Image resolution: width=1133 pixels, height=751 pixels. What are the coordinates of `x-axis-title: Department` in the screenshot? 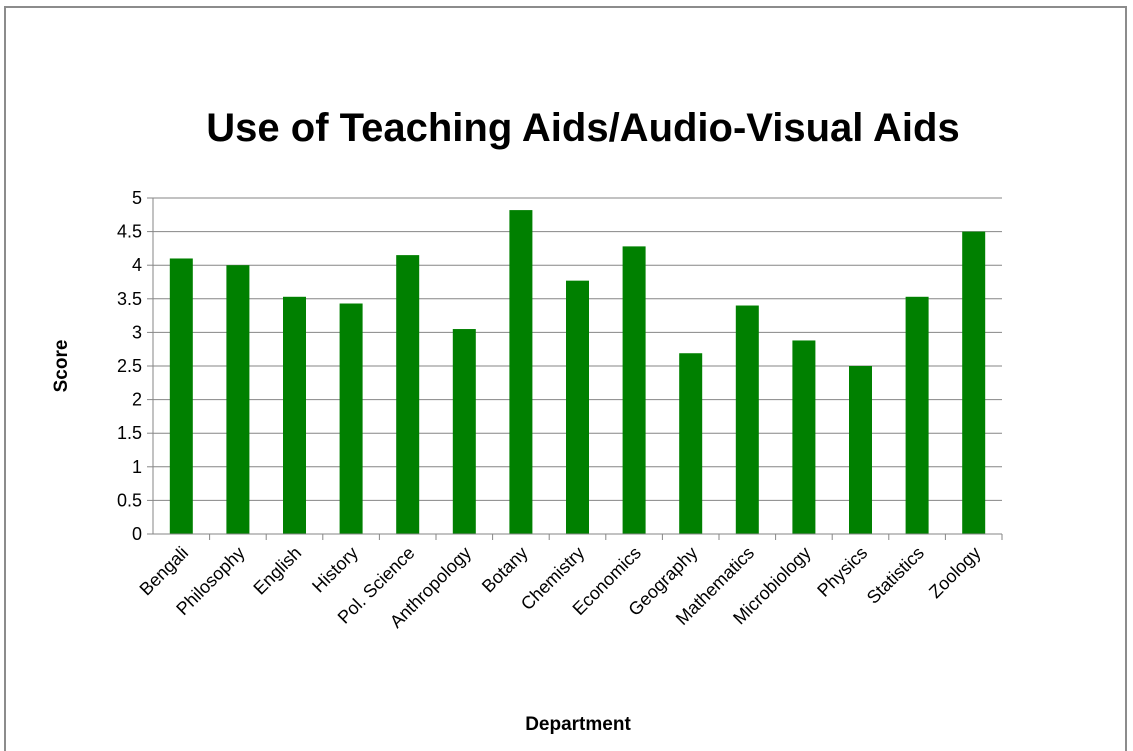 It's located at (578, 724).